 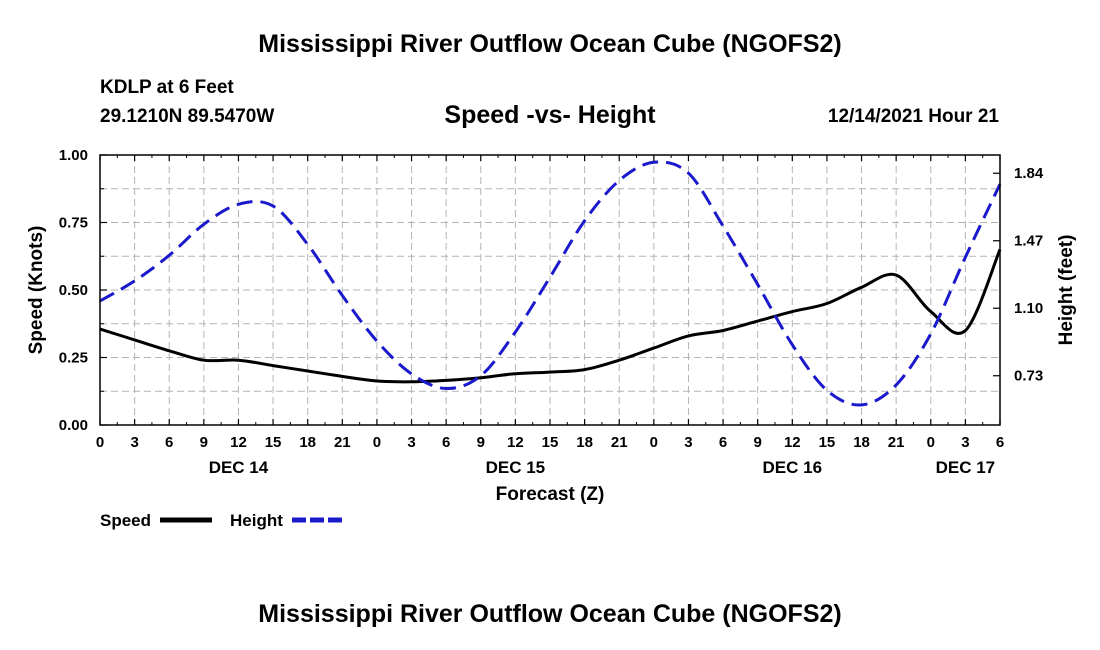 I want to click on y2-tick-label: 1.84, so click(x=1029, y=173).